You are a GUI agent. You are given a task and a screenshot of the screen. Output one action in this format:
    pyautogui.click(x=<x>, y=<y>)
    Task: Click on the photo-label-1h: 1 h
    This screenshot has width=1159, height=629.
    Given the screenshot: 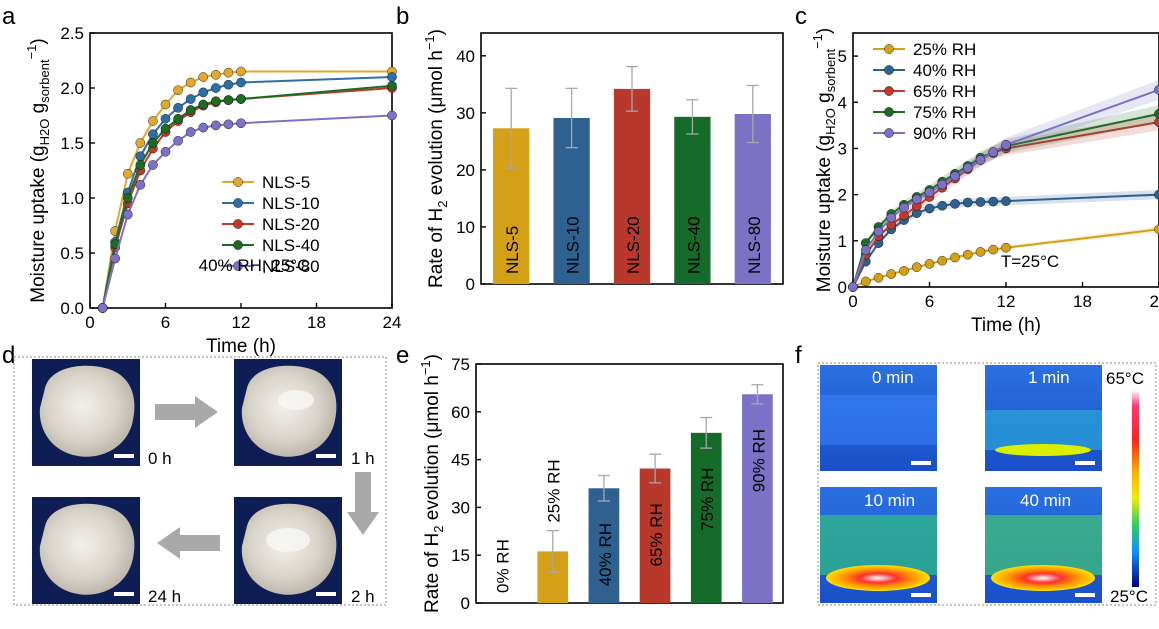 What is the action you would take?
    pyautogui.click(x=363, y=458)
    